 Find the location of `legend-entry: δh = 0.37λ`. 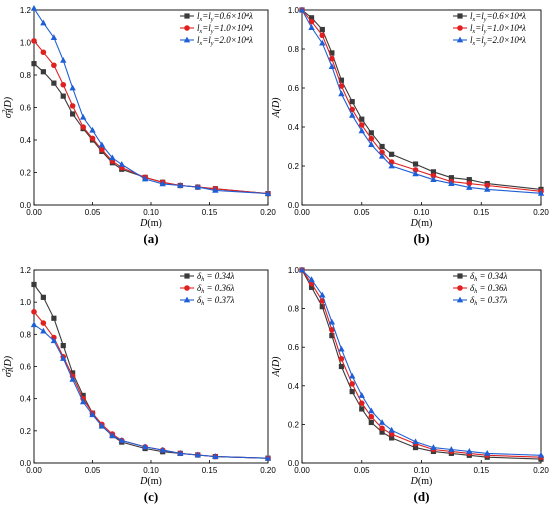

legend-entry: δh = 0.37λ is located at coordinates (489, 301).